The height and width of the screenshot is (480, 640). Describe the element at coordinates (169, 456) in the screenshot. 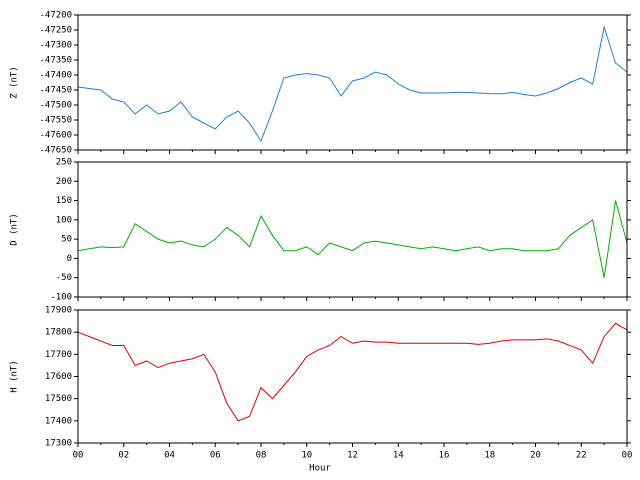

I see `x-tick-label: 04` at that location.